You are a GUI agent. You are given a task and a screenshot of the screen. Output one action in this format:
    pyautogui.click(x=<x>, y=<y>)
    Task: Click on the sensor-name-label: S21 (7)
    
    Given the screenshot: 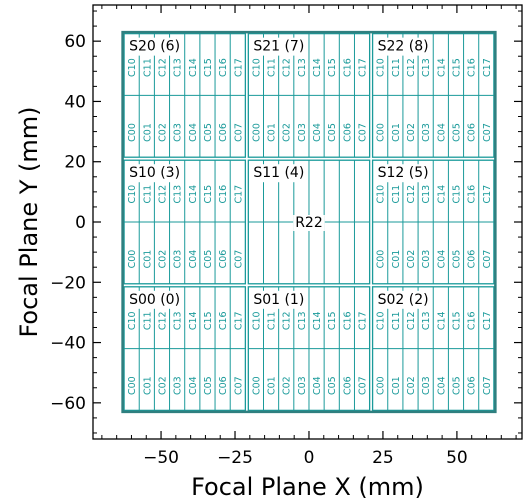 What is the action you would take?
    pyautogui.click(x=278, y=47)
    